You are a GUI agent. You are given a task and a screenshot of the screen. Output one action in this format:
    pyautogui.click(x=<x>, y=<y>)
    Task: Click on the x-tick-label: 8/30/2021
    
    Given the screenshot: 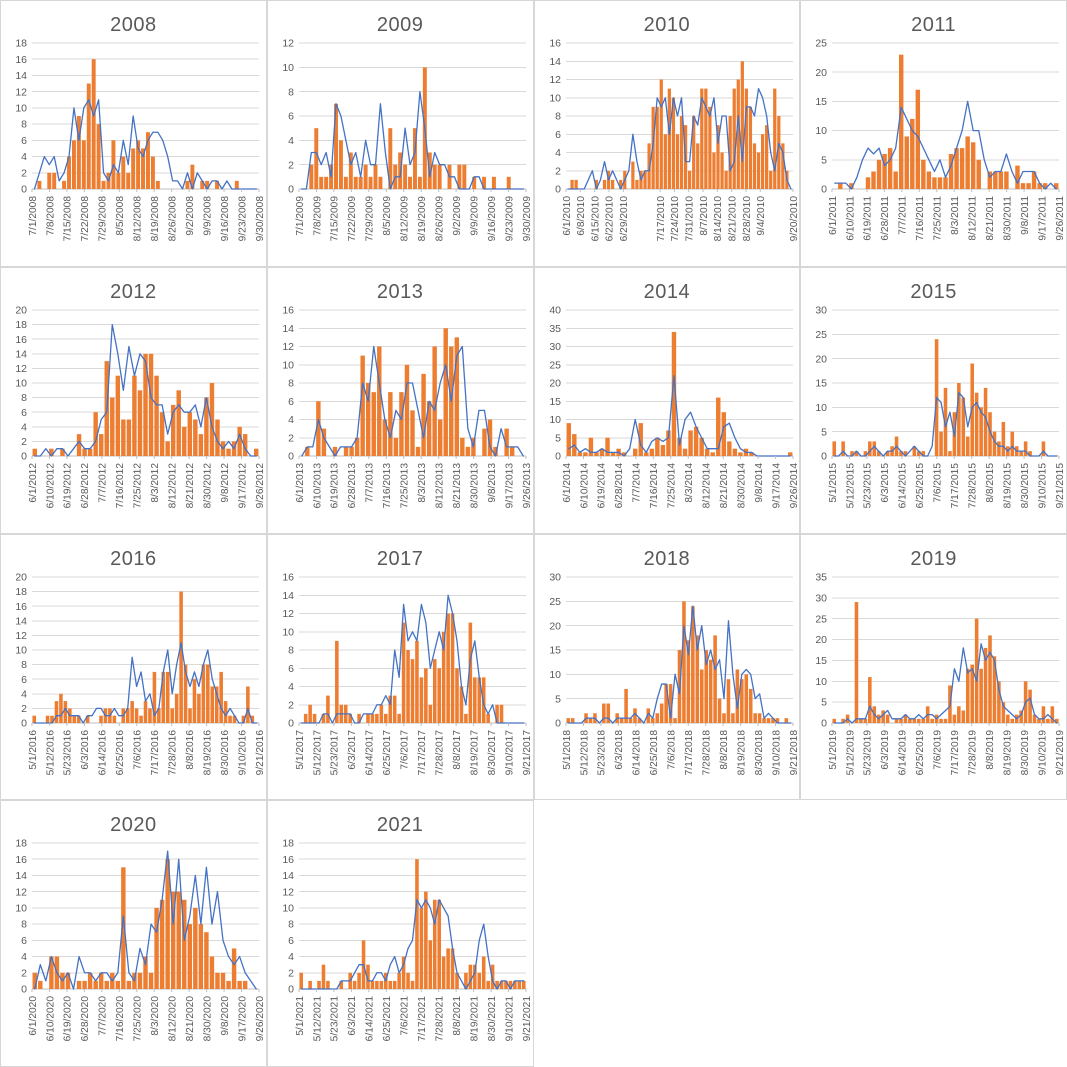 What is the action you would take?
    pyautogui.click(x=492, y=1019)
    